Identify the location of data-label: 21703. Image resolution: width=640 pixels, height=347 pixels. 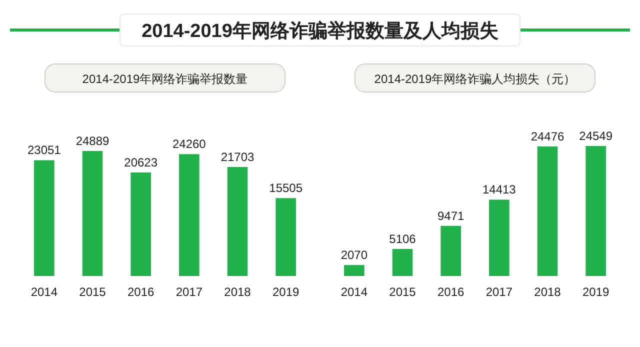
(237, 157).